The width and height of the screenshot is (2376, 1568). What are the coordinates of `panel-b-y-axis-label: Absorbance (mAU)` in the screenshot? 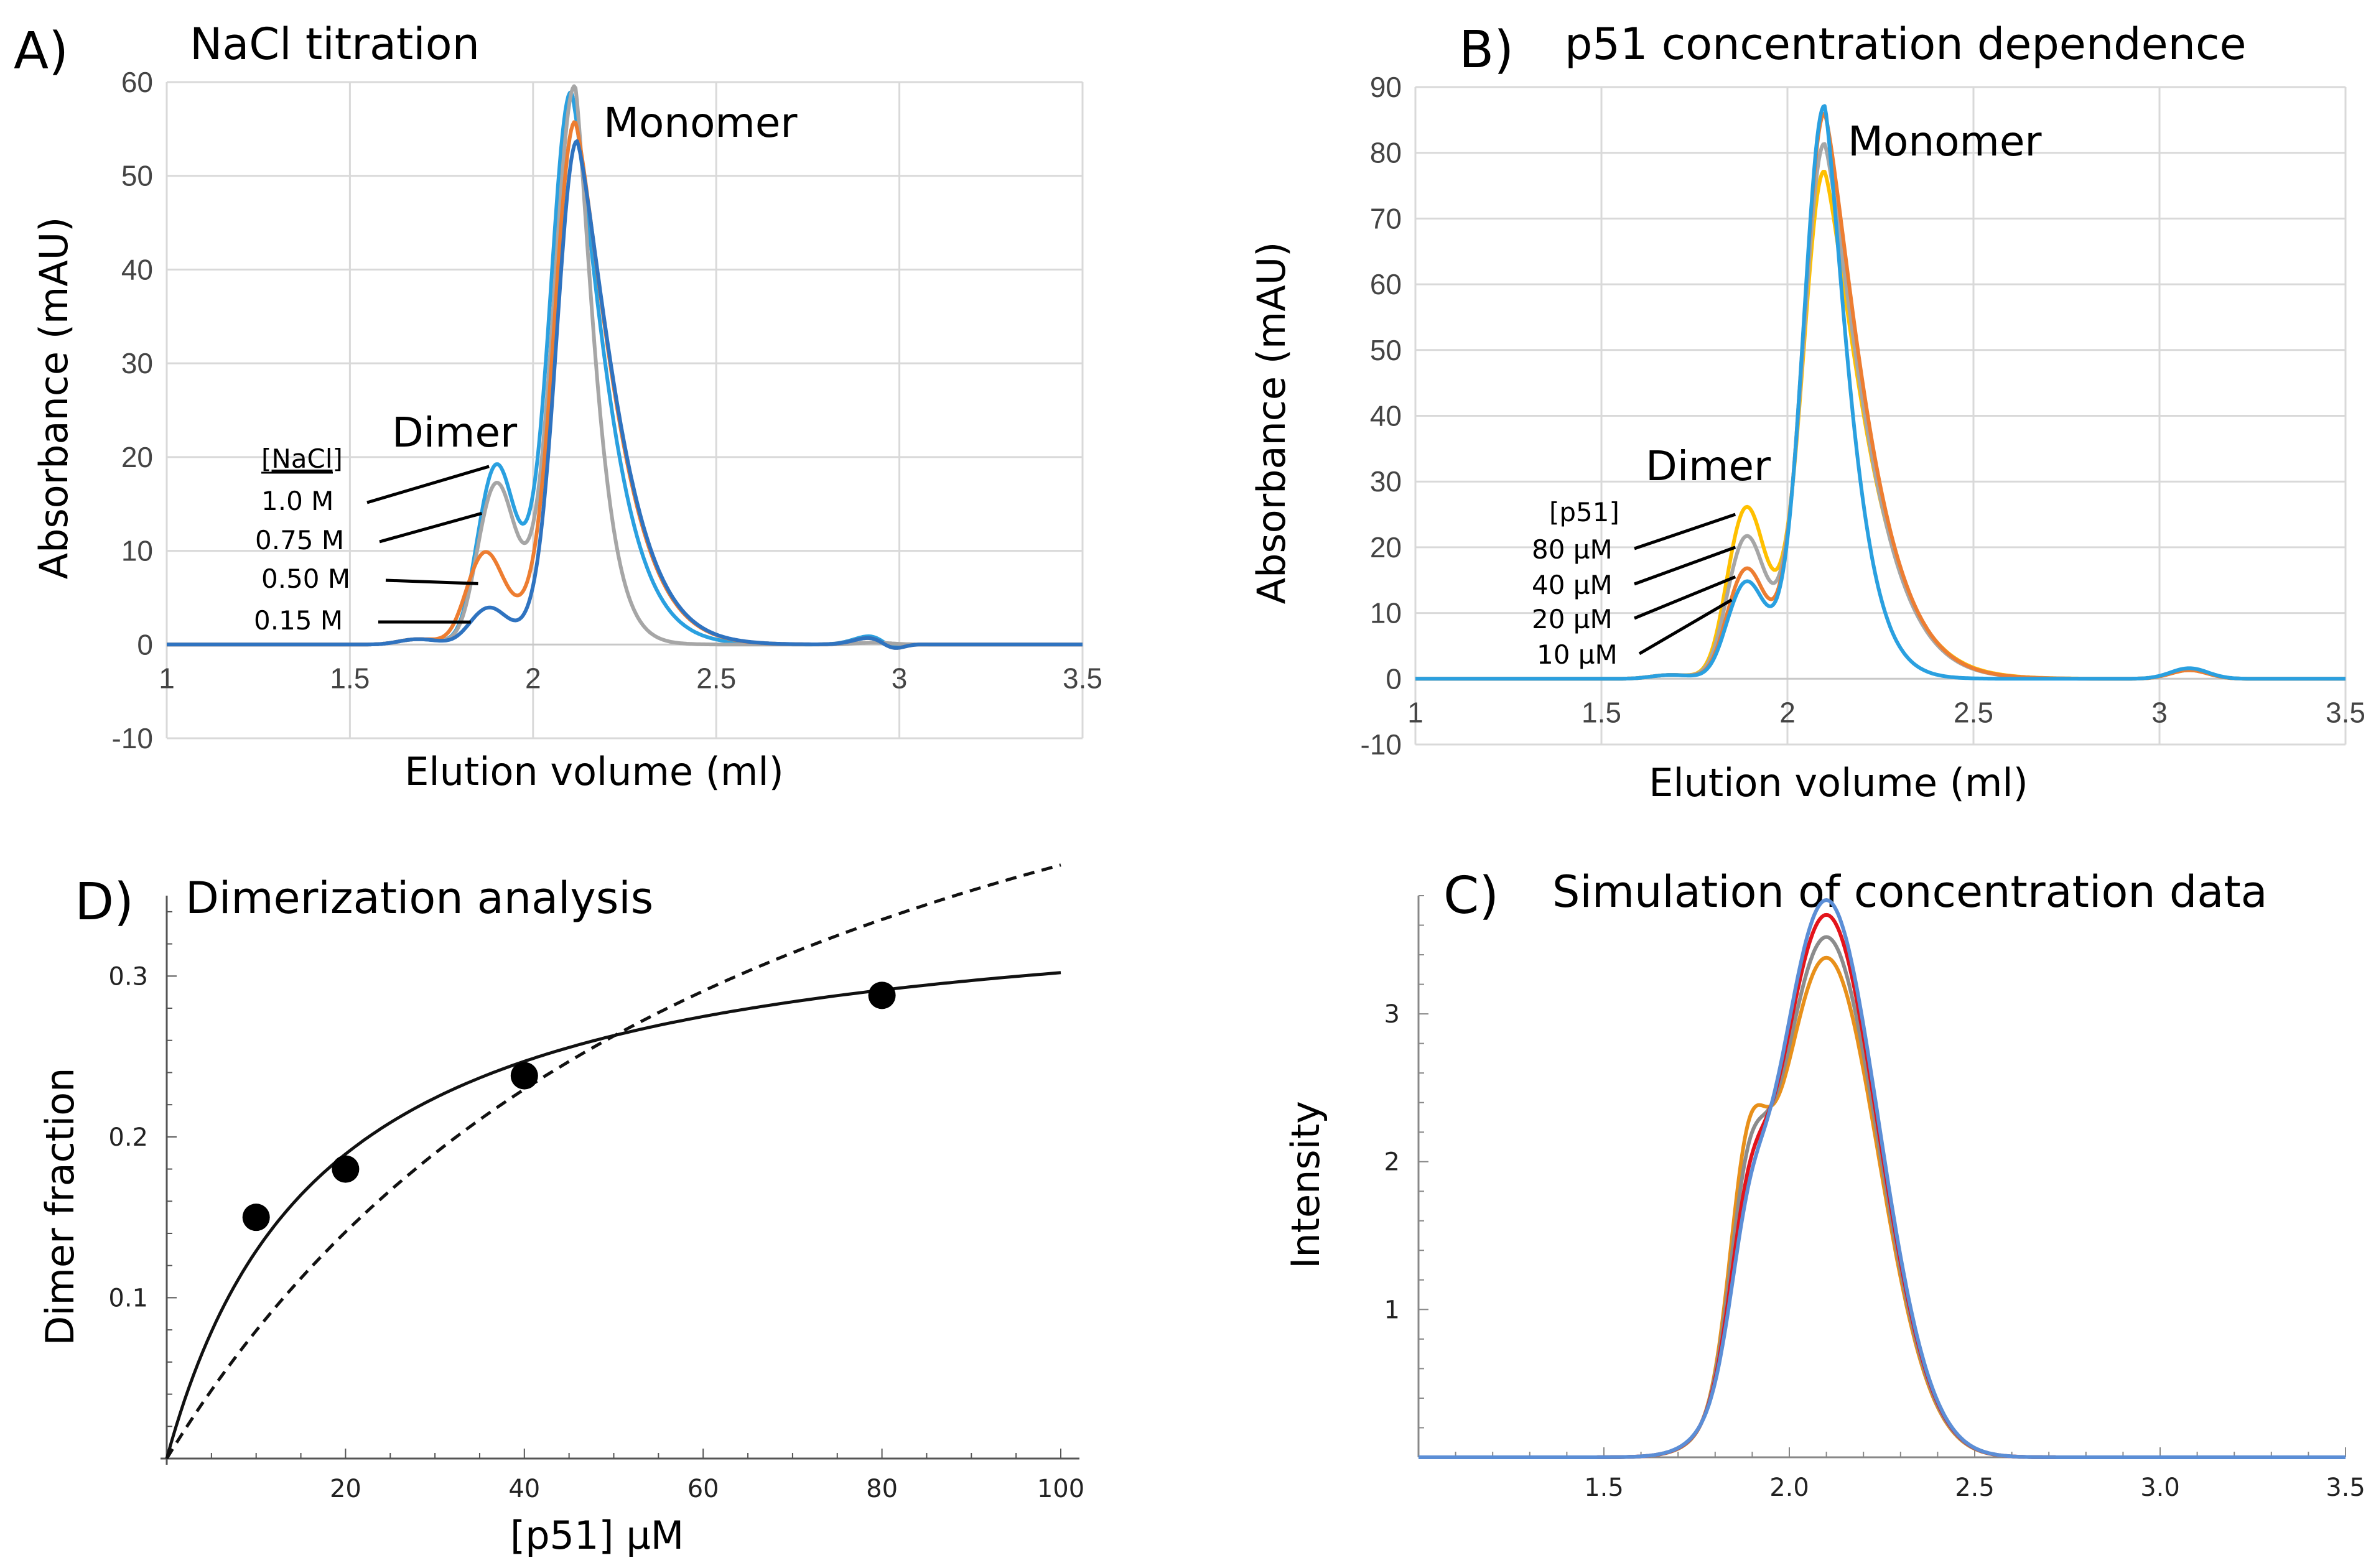 It's located at (1271, 423).